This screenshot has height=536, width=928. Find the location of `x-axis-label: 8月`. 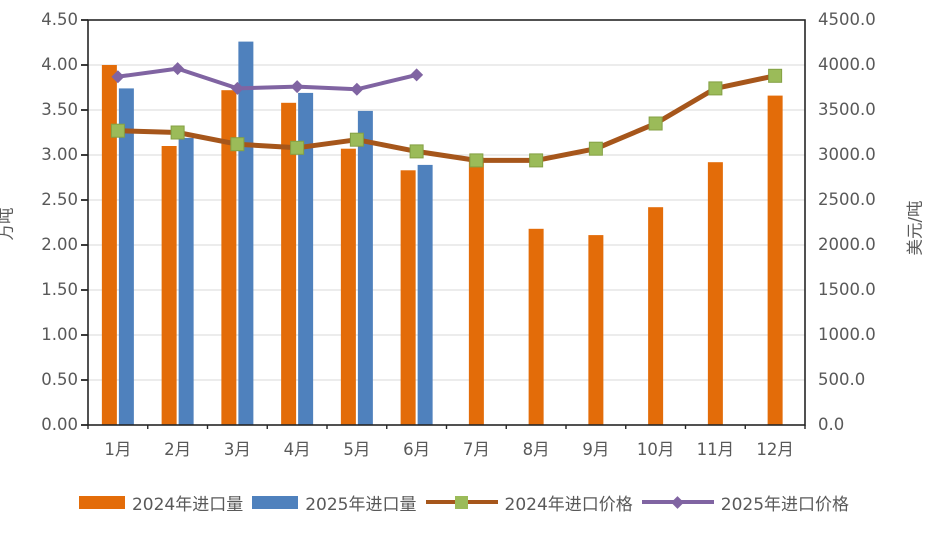

x-axis-label: 8月 is located at coordinates (536, 449).